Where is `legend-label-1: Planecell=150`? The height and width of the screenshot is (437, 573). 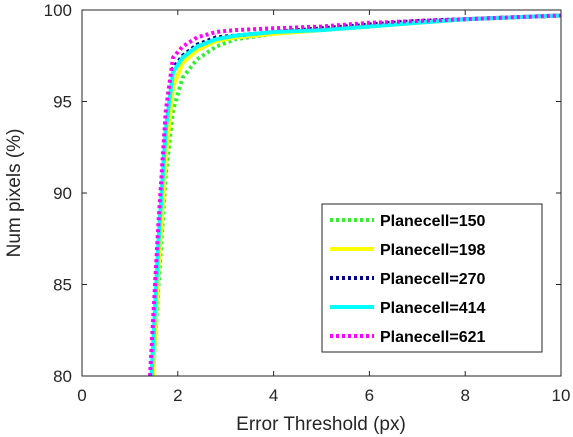 legend-label-1: Planecell=150 is located at coordinates (433, 221).